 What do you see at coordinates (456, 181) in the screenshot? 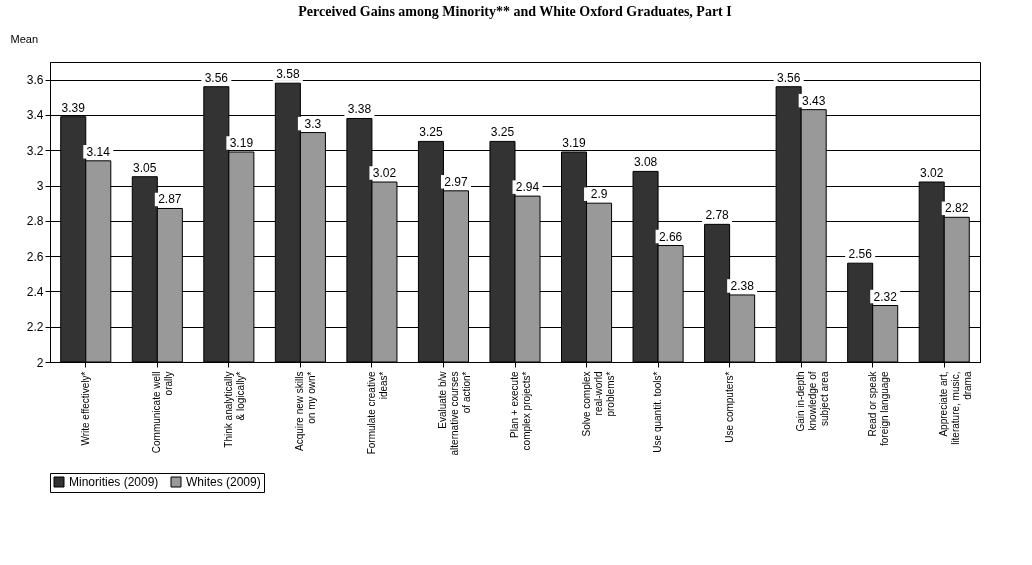
I see `data-label: 2.97` at bounding box center [456, 181].